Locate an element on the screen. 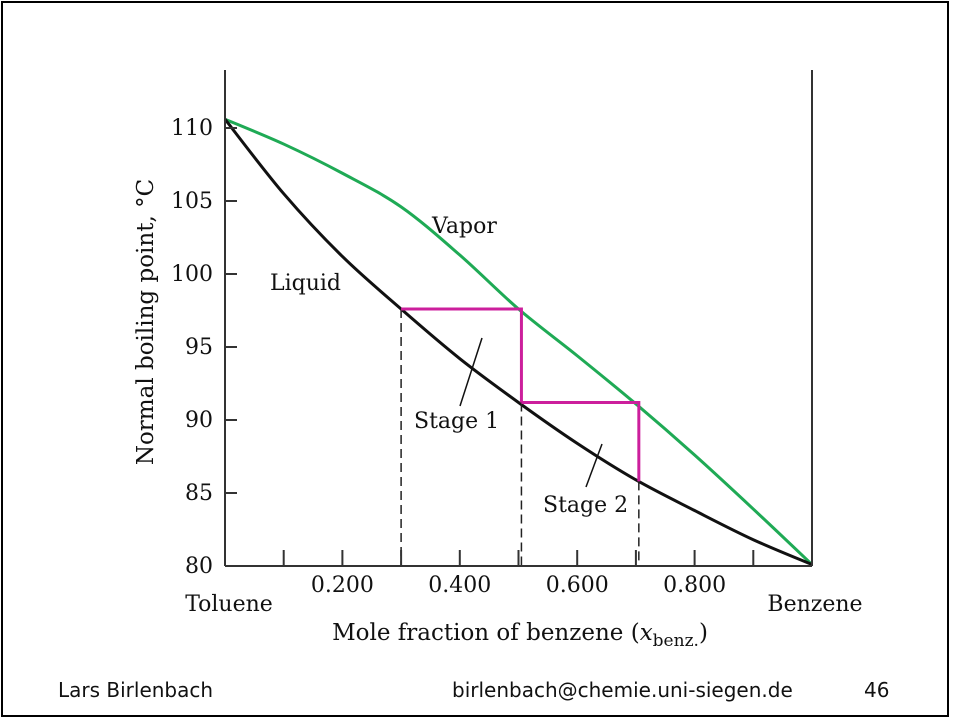 This screenshot has width=954, height=720. y-tick-label-95: 95 is located at coordinates (199, 347).